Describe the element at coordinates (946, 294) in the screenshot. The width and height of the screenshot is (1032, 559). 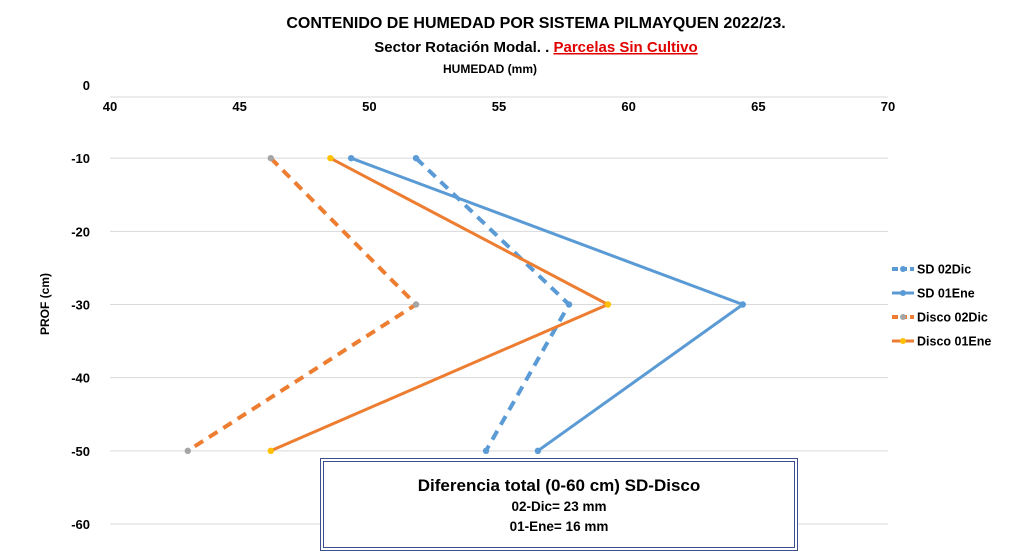
I see `legend-label: SD 01Ene` at that location.